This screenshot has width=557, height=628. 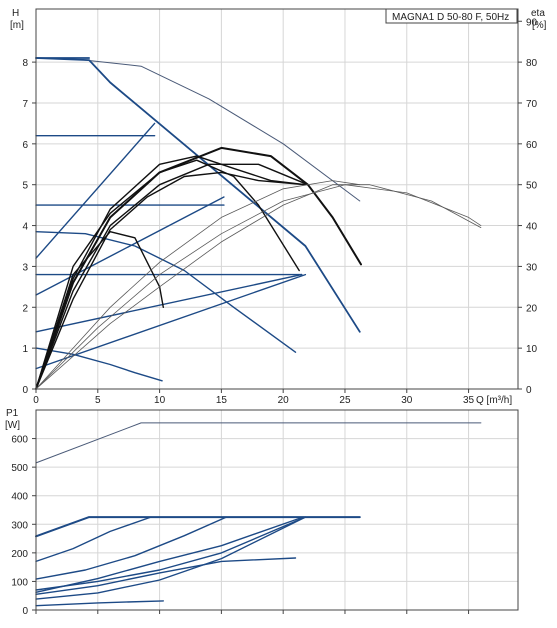 I want to click on head-tick-label: 1, so click(x=25, y=349).